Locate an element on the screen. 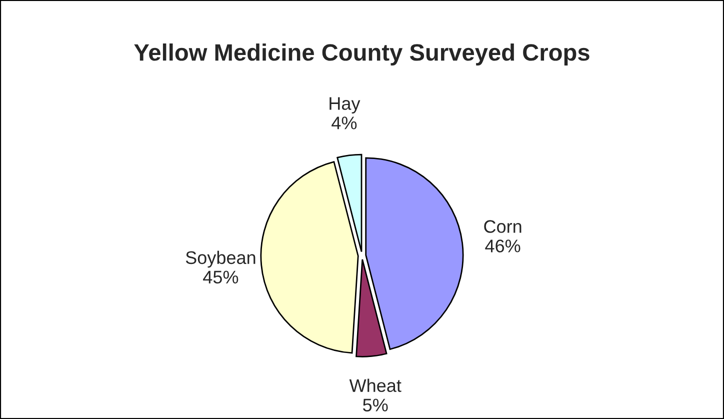  chart-title: Yellow Medicine County Surveyed Crops is located at coordinates (362, 54).